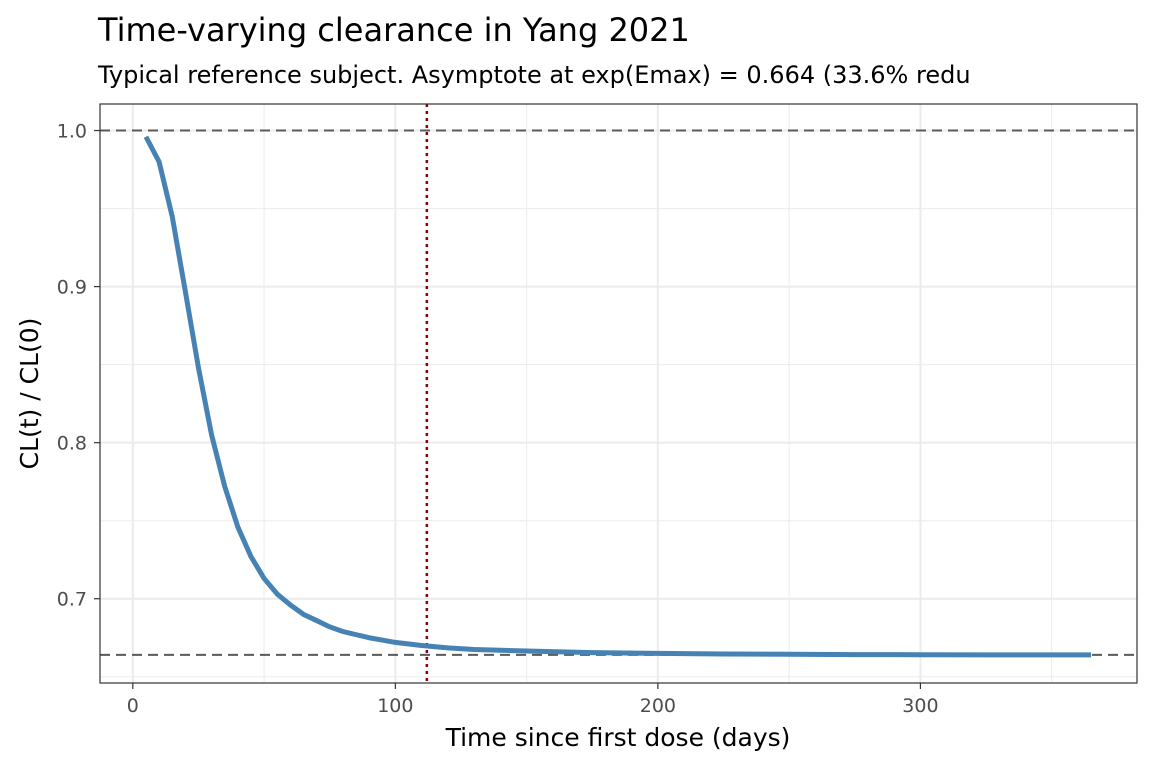 The image size is (1152, 768). Describe the element at coordinates (72, 444) in the screenshot. I see `y-tick-label: 0.8` at that location.